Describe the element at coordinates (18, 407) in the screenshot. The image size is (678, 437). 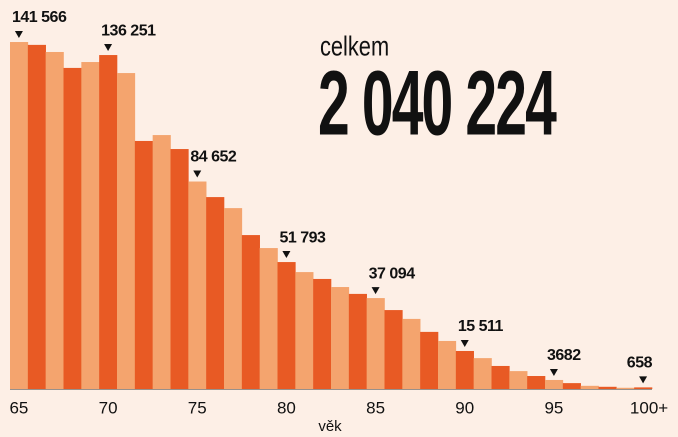
I see `x-tick-label: 65` at that location.